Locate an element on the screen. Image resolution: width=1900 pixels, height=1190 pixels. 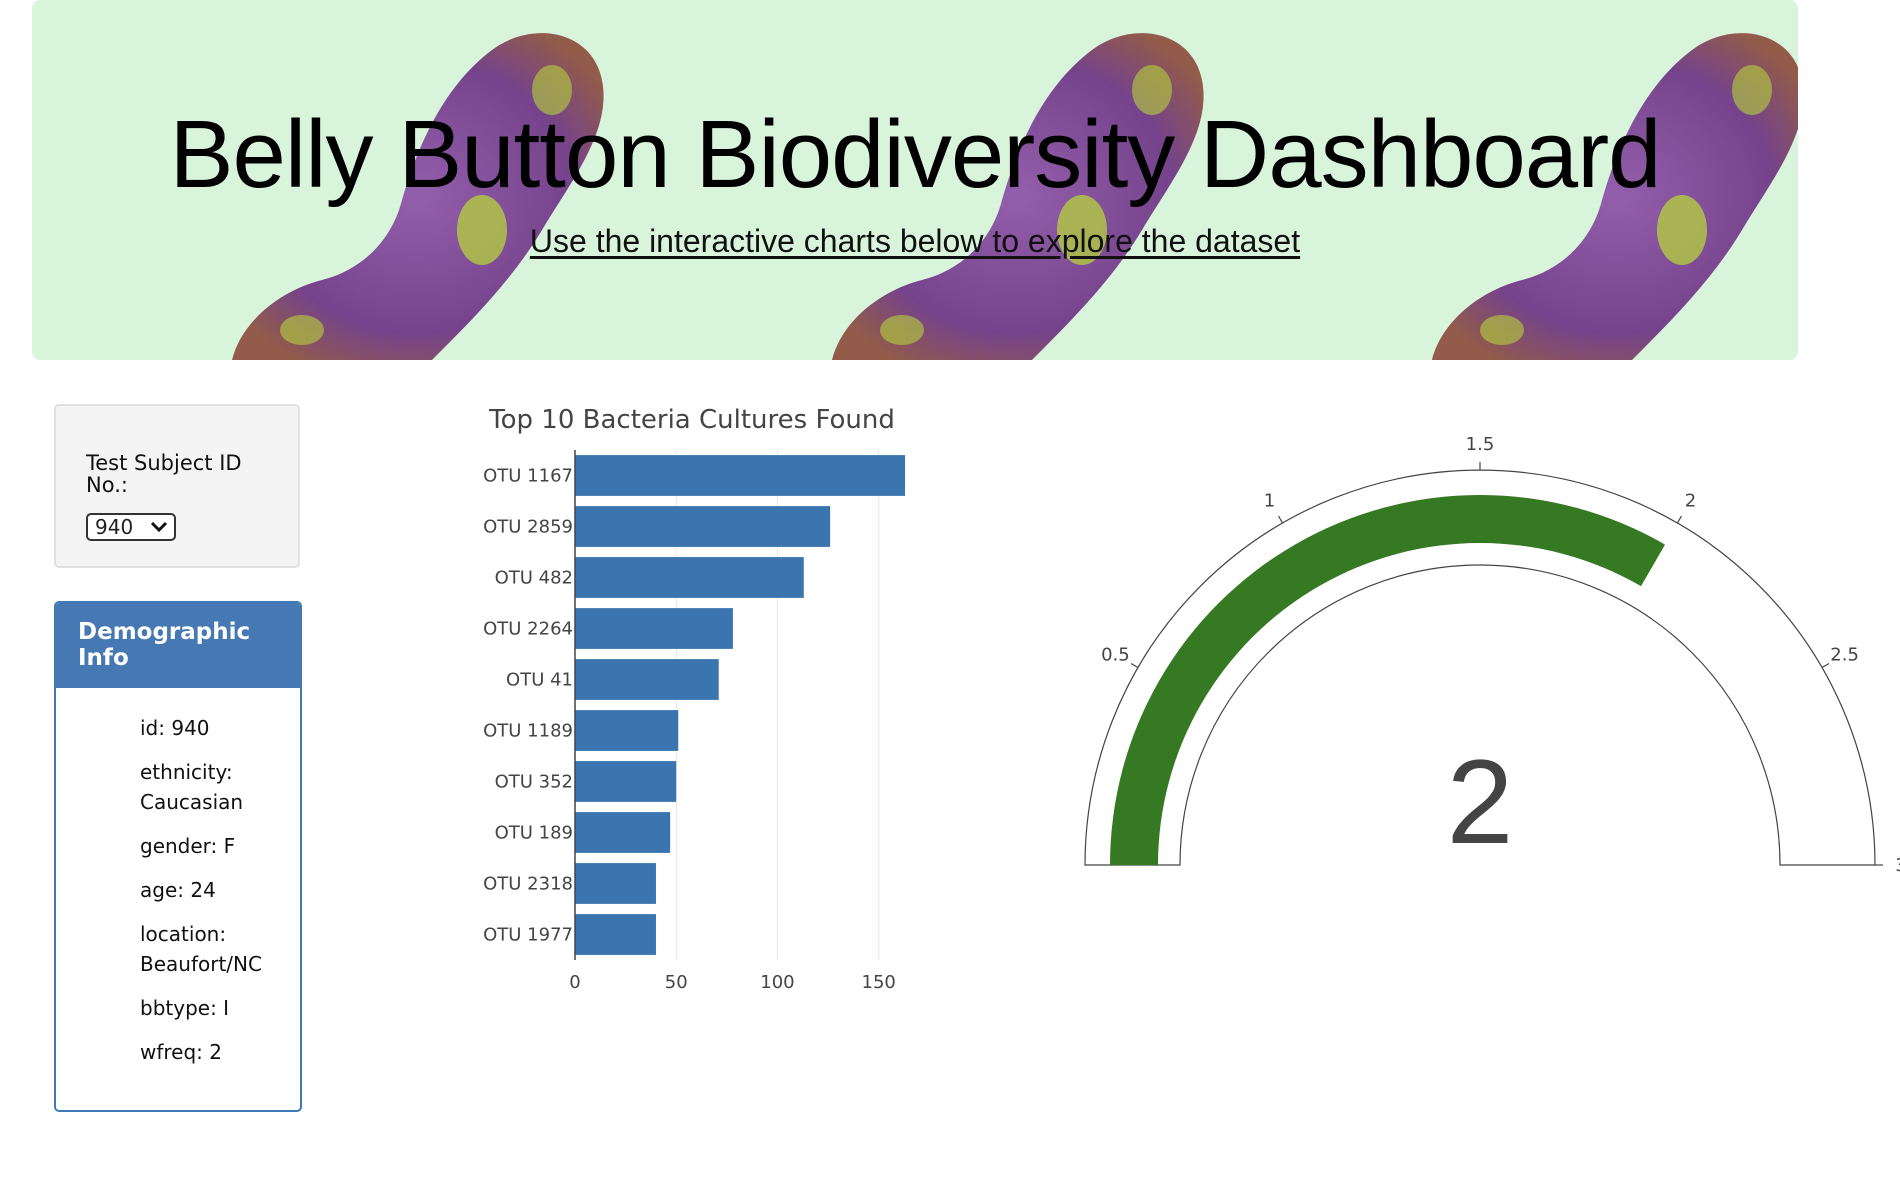
bar-chart-title: Top 10 Bacteria Cultures Found is located at coordinates (691, 420).